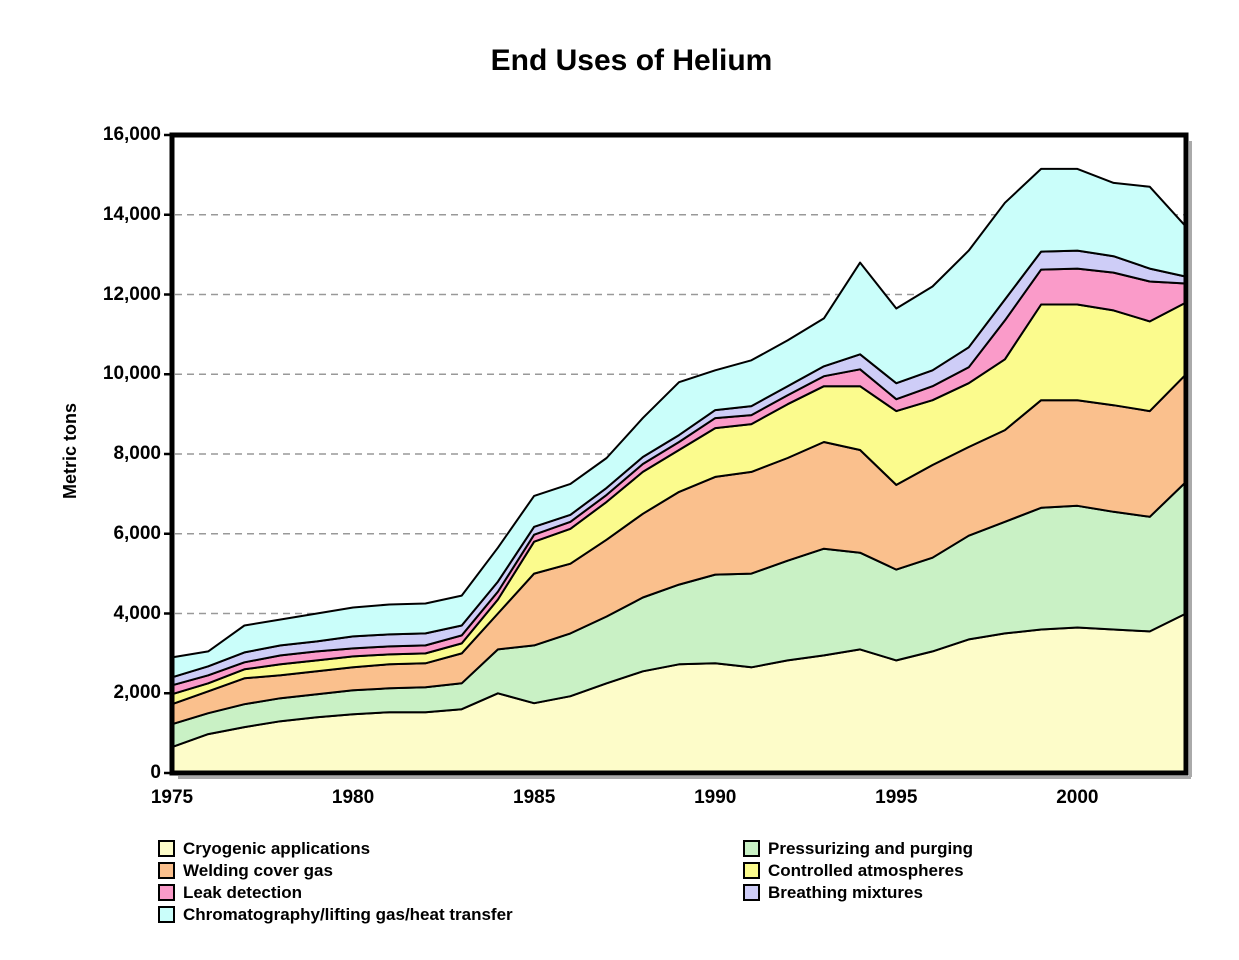 The image size is (1239, 960). What do you see at coordinates (137, 453) in the screenshot?
I see `y-tick-label: 8,000` at bounding box center [137, 453].